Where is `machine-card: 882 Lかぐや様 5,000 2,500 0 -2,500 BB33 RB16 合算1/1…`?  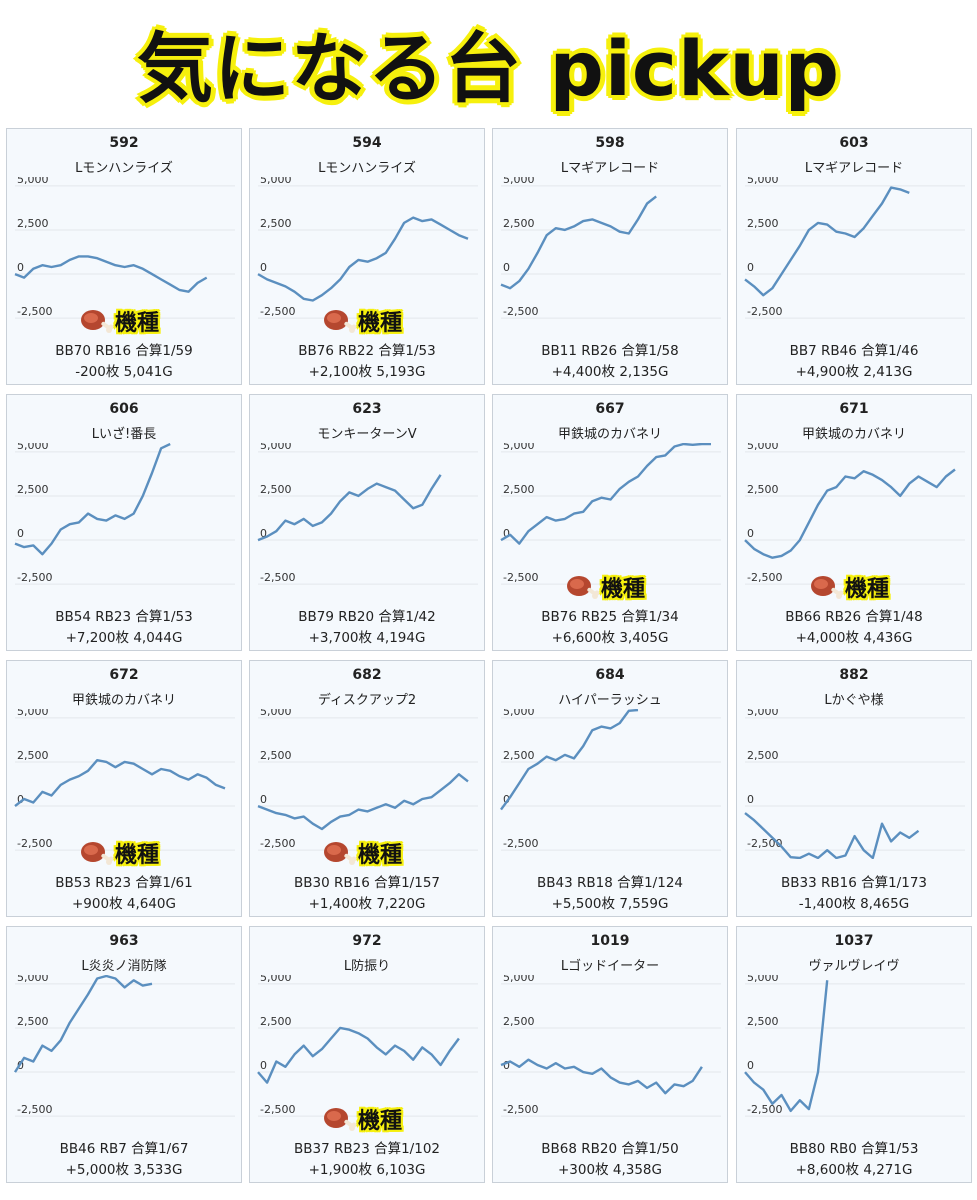 machine-card: 882 Lかぐや様 5,000 2,500 0 -2,500 BB33 RB16 合算1/1… is located at coordinates (854, 788).